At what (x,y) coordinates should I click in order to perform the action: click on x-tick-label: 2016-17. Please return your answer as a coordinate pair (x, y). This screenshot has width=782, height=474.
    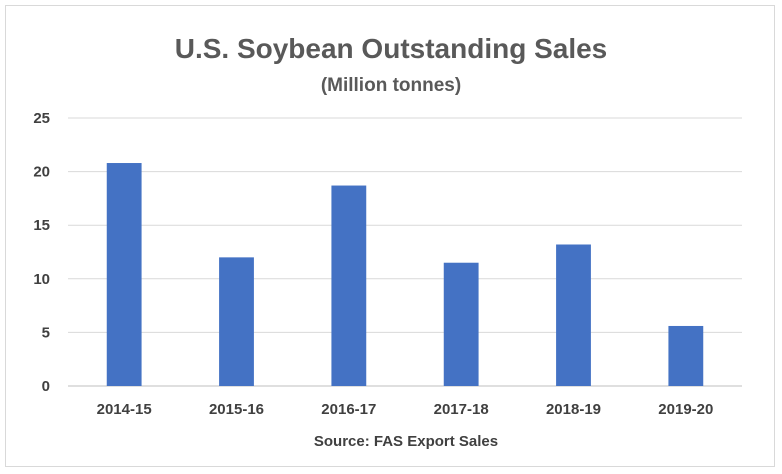
    Looking at the image, I should click on (348, 409).